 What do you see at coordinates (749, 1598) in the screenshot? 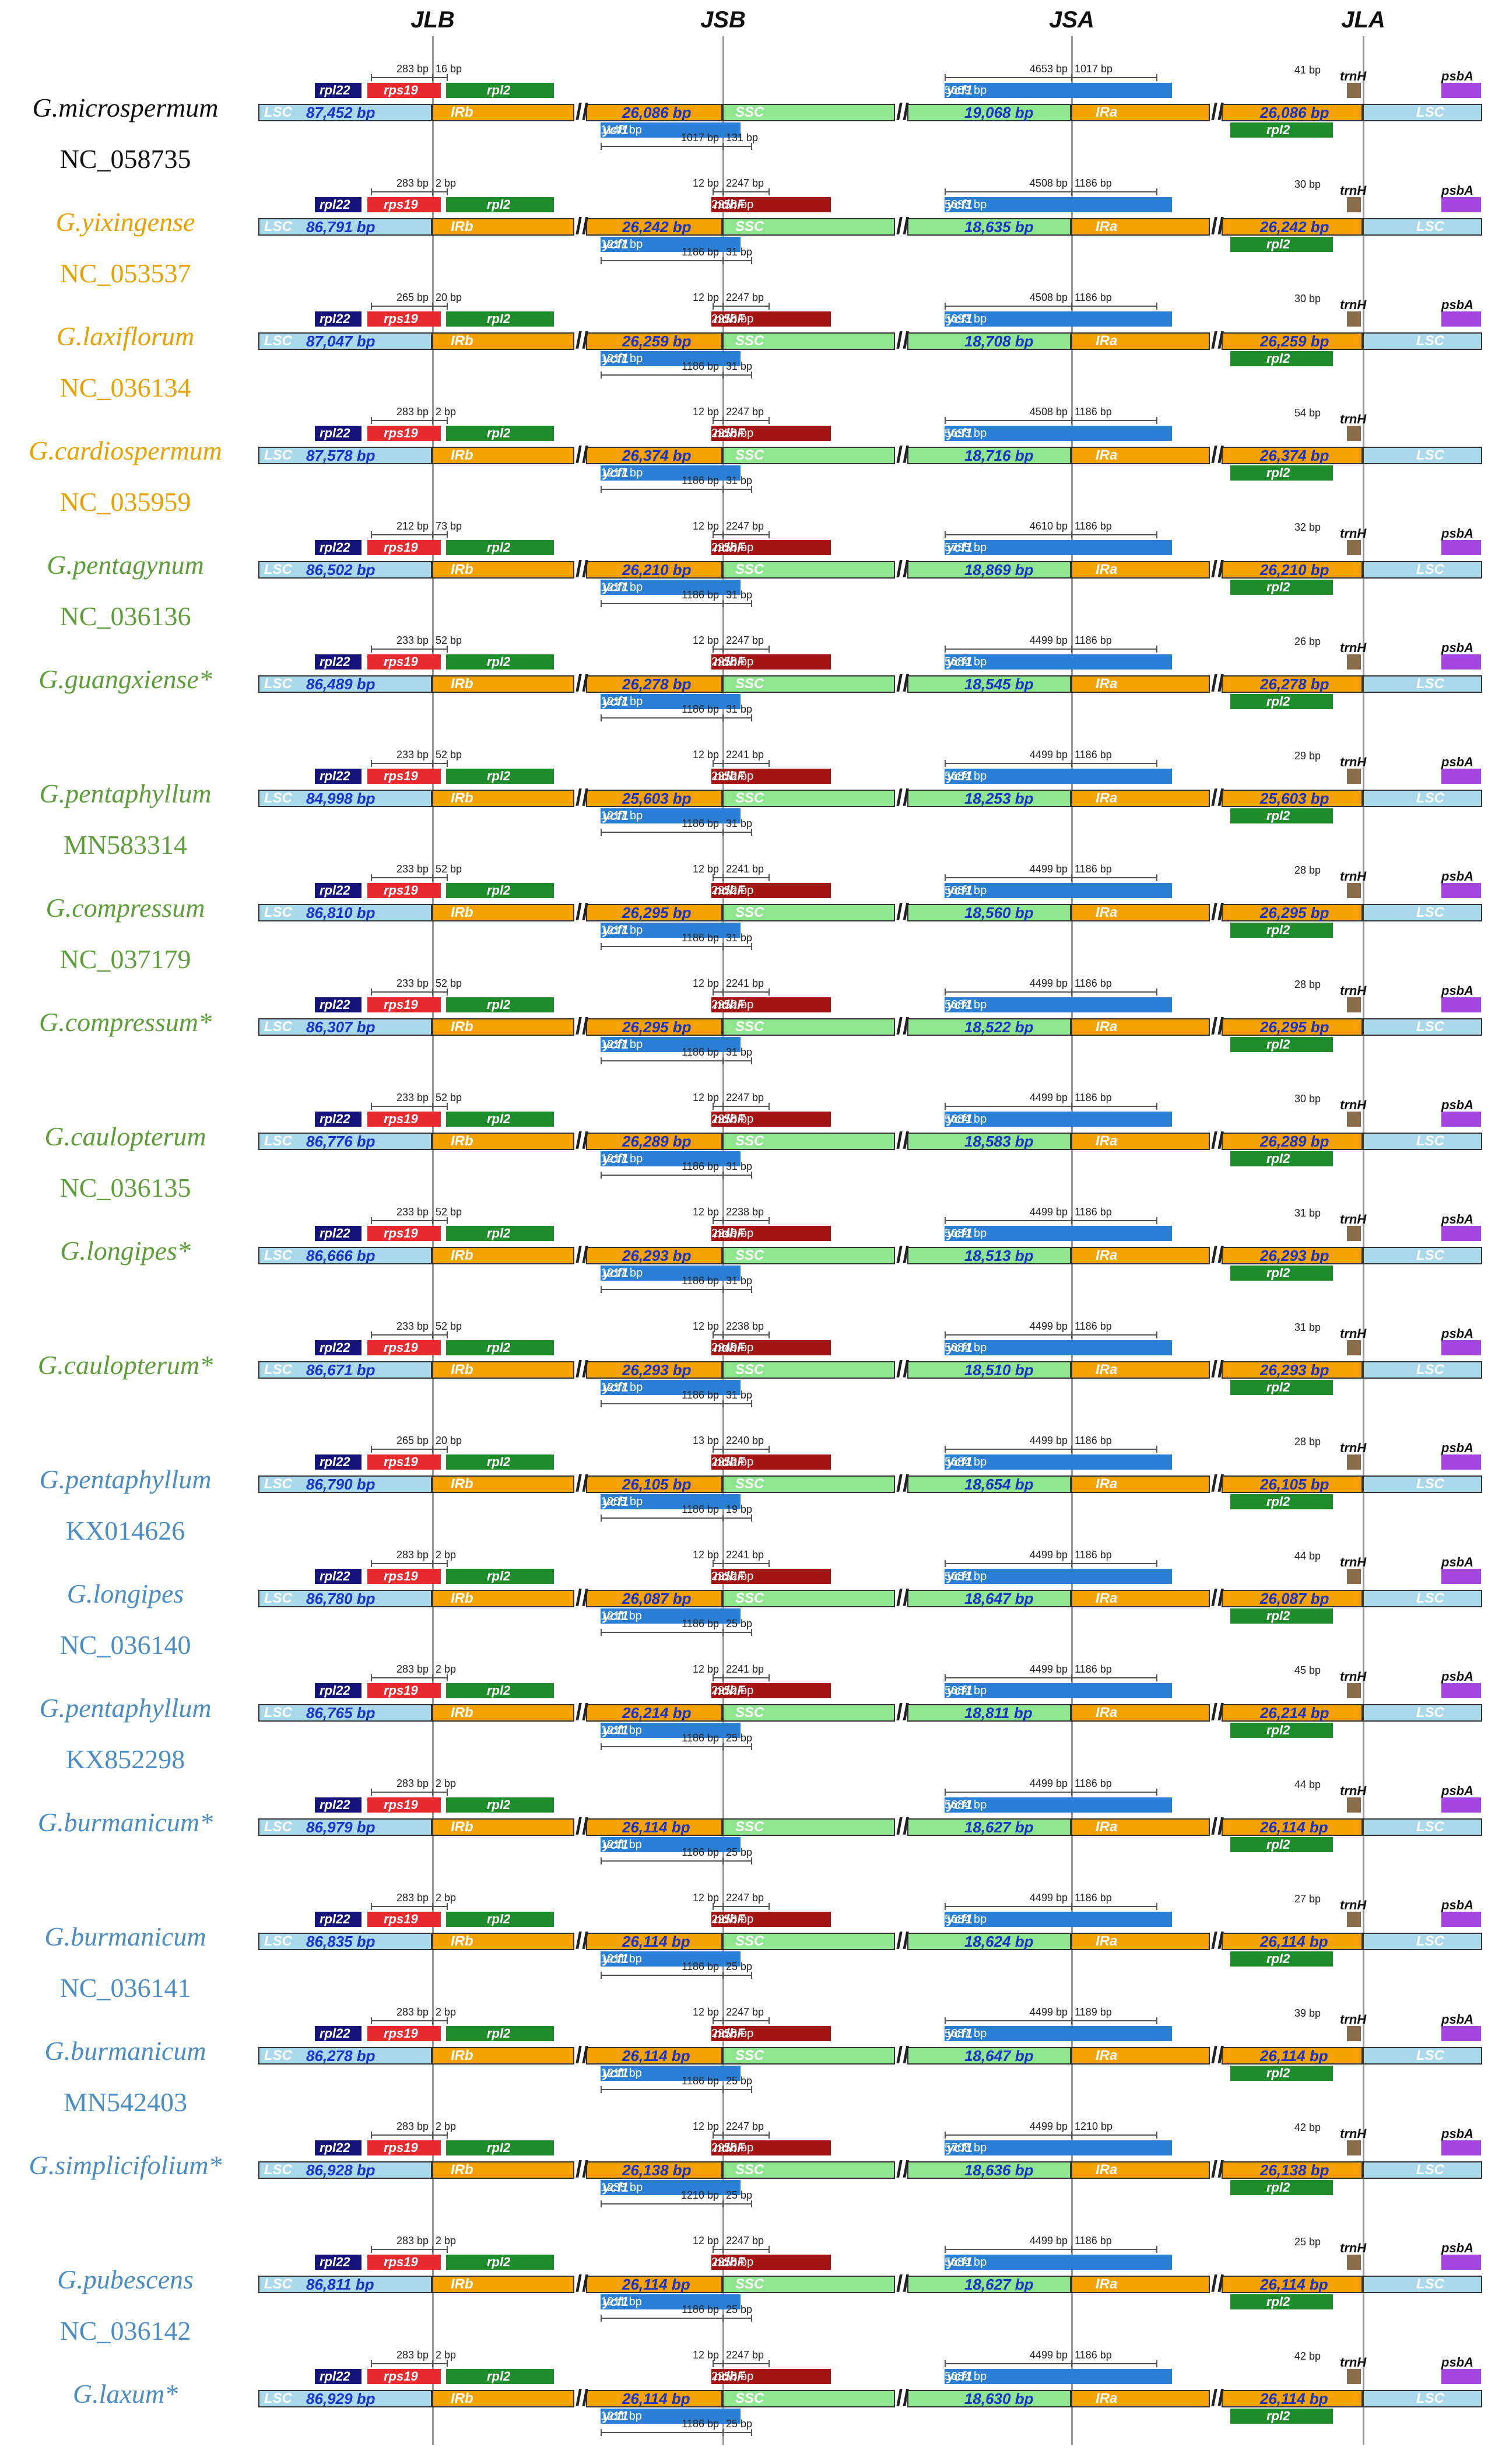
I see `ssc-label: SSC` at bounding box center [749, 1598].